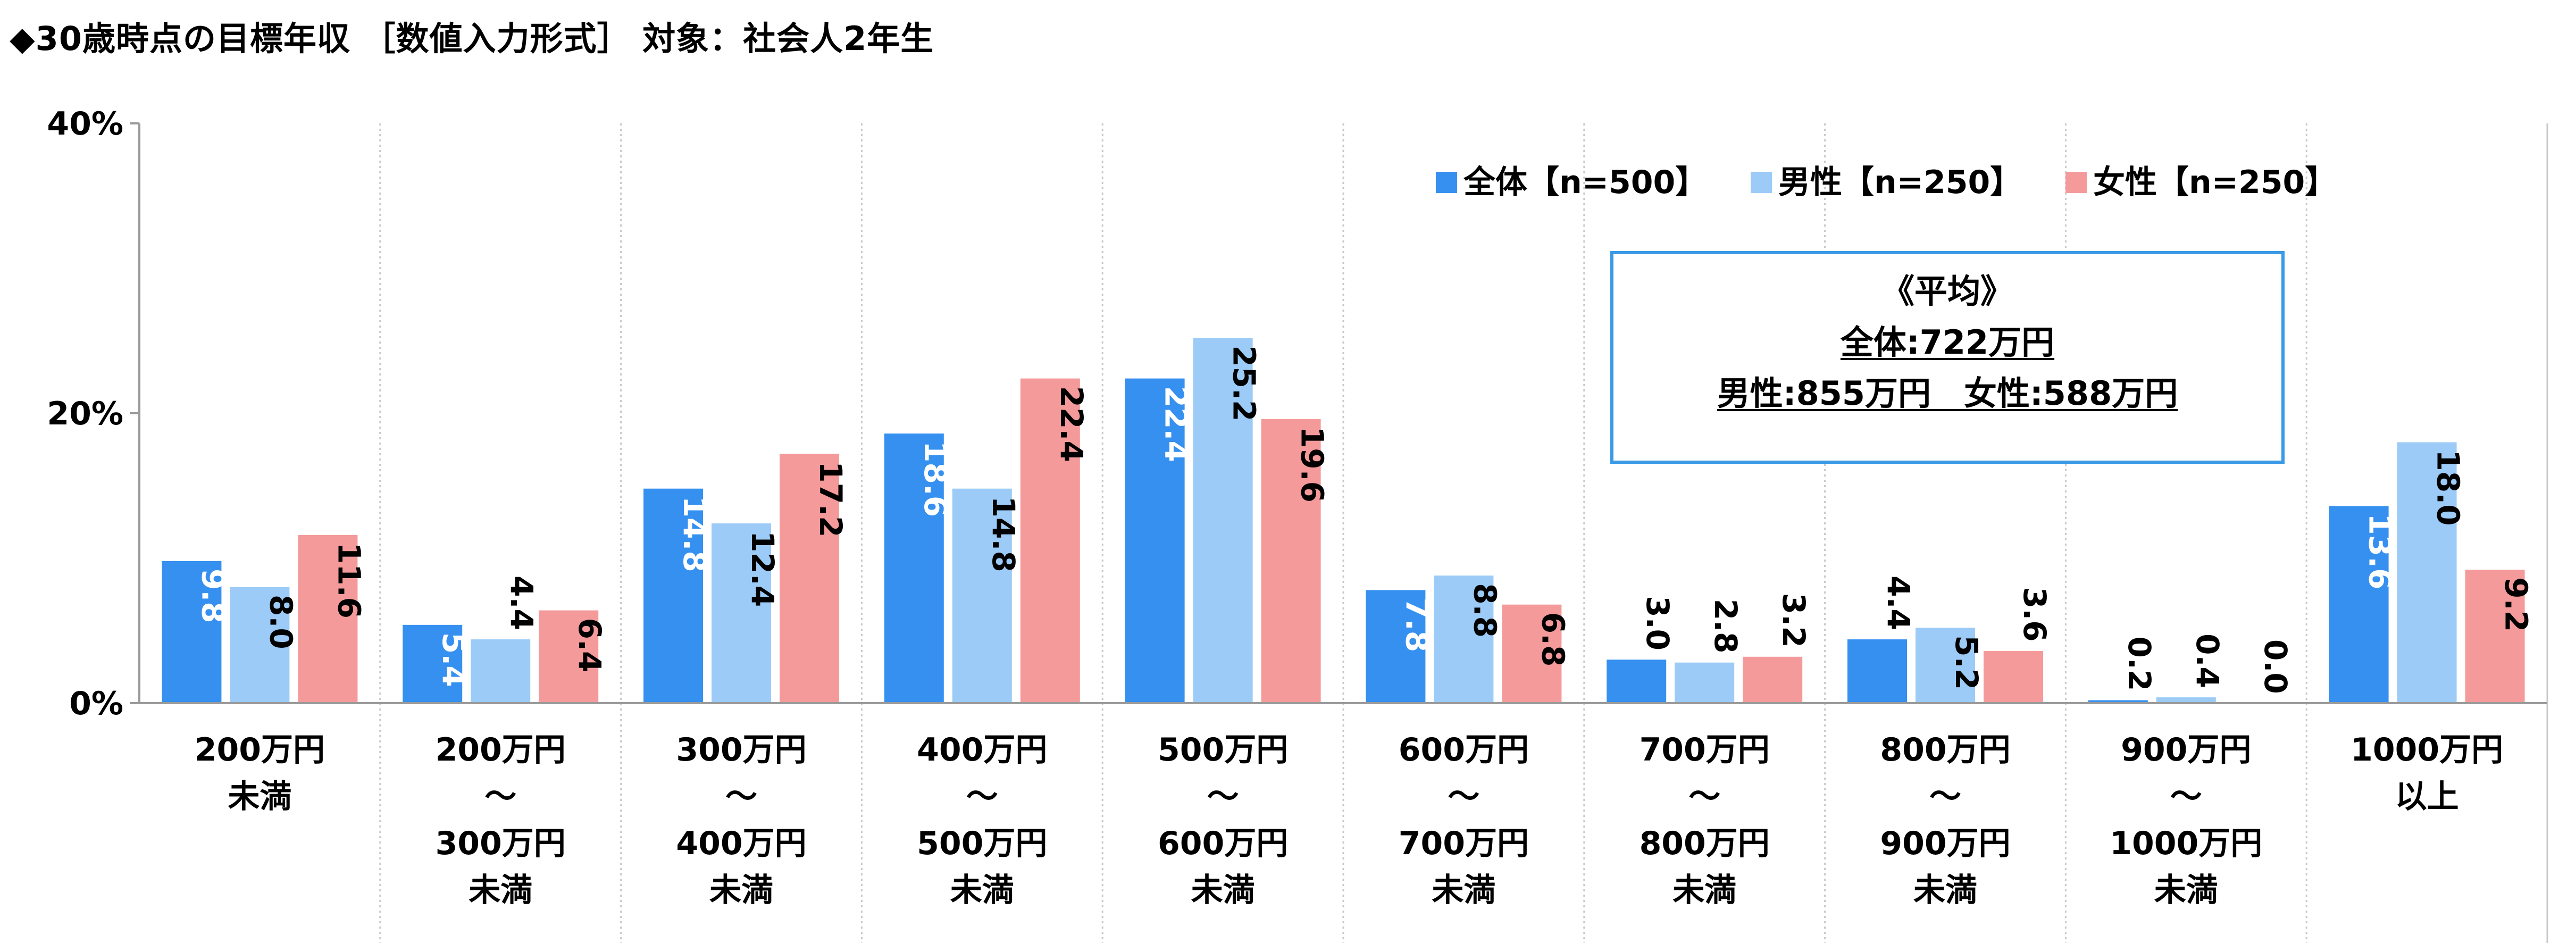 This screenshot has height=943, width=2576. Describe the element at coordinates (1585, 183) in the screenshot. I see `legend-label: 全体【n=500】` at that location.